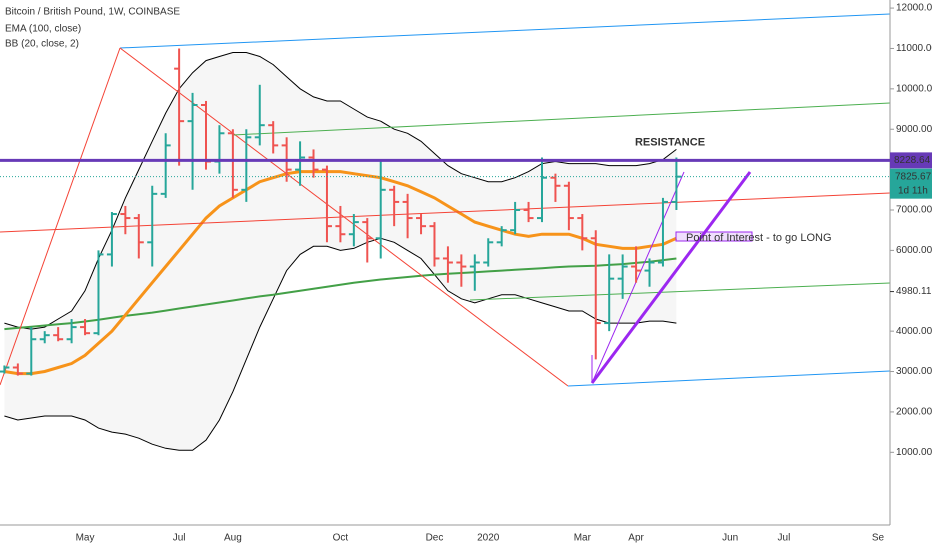 The height and width of the screenshot is (550, 932). Describe the element at coordinates (341, 538) in the screenshot. I see `x-tick-label: Oct` at that location.